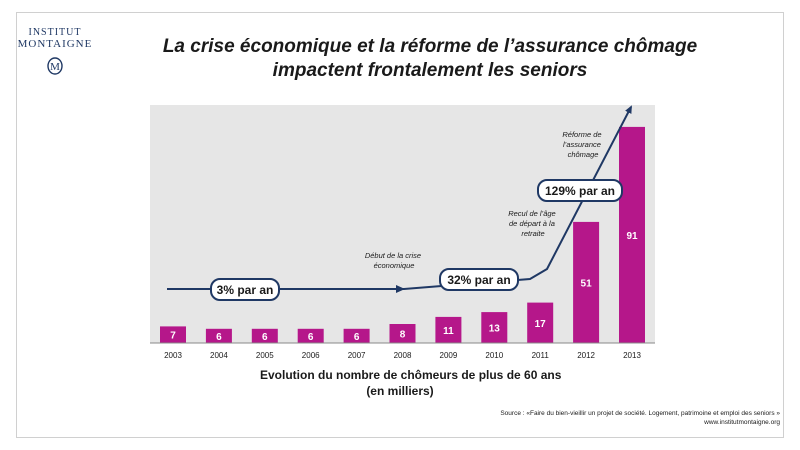 The height and width of the screenshot is (450, 800). I want to click on x-tick-label-2010: 2010, so click(494, 355).